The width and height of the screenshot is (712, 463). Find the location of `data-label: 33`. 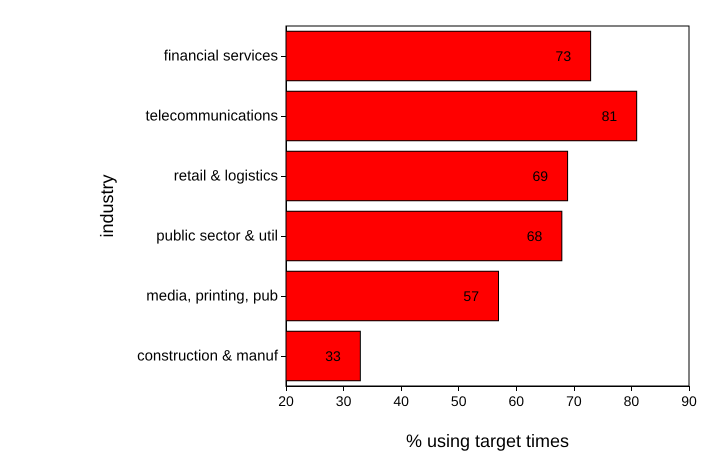

data-label: 33 is located at coordinates (333, 356).